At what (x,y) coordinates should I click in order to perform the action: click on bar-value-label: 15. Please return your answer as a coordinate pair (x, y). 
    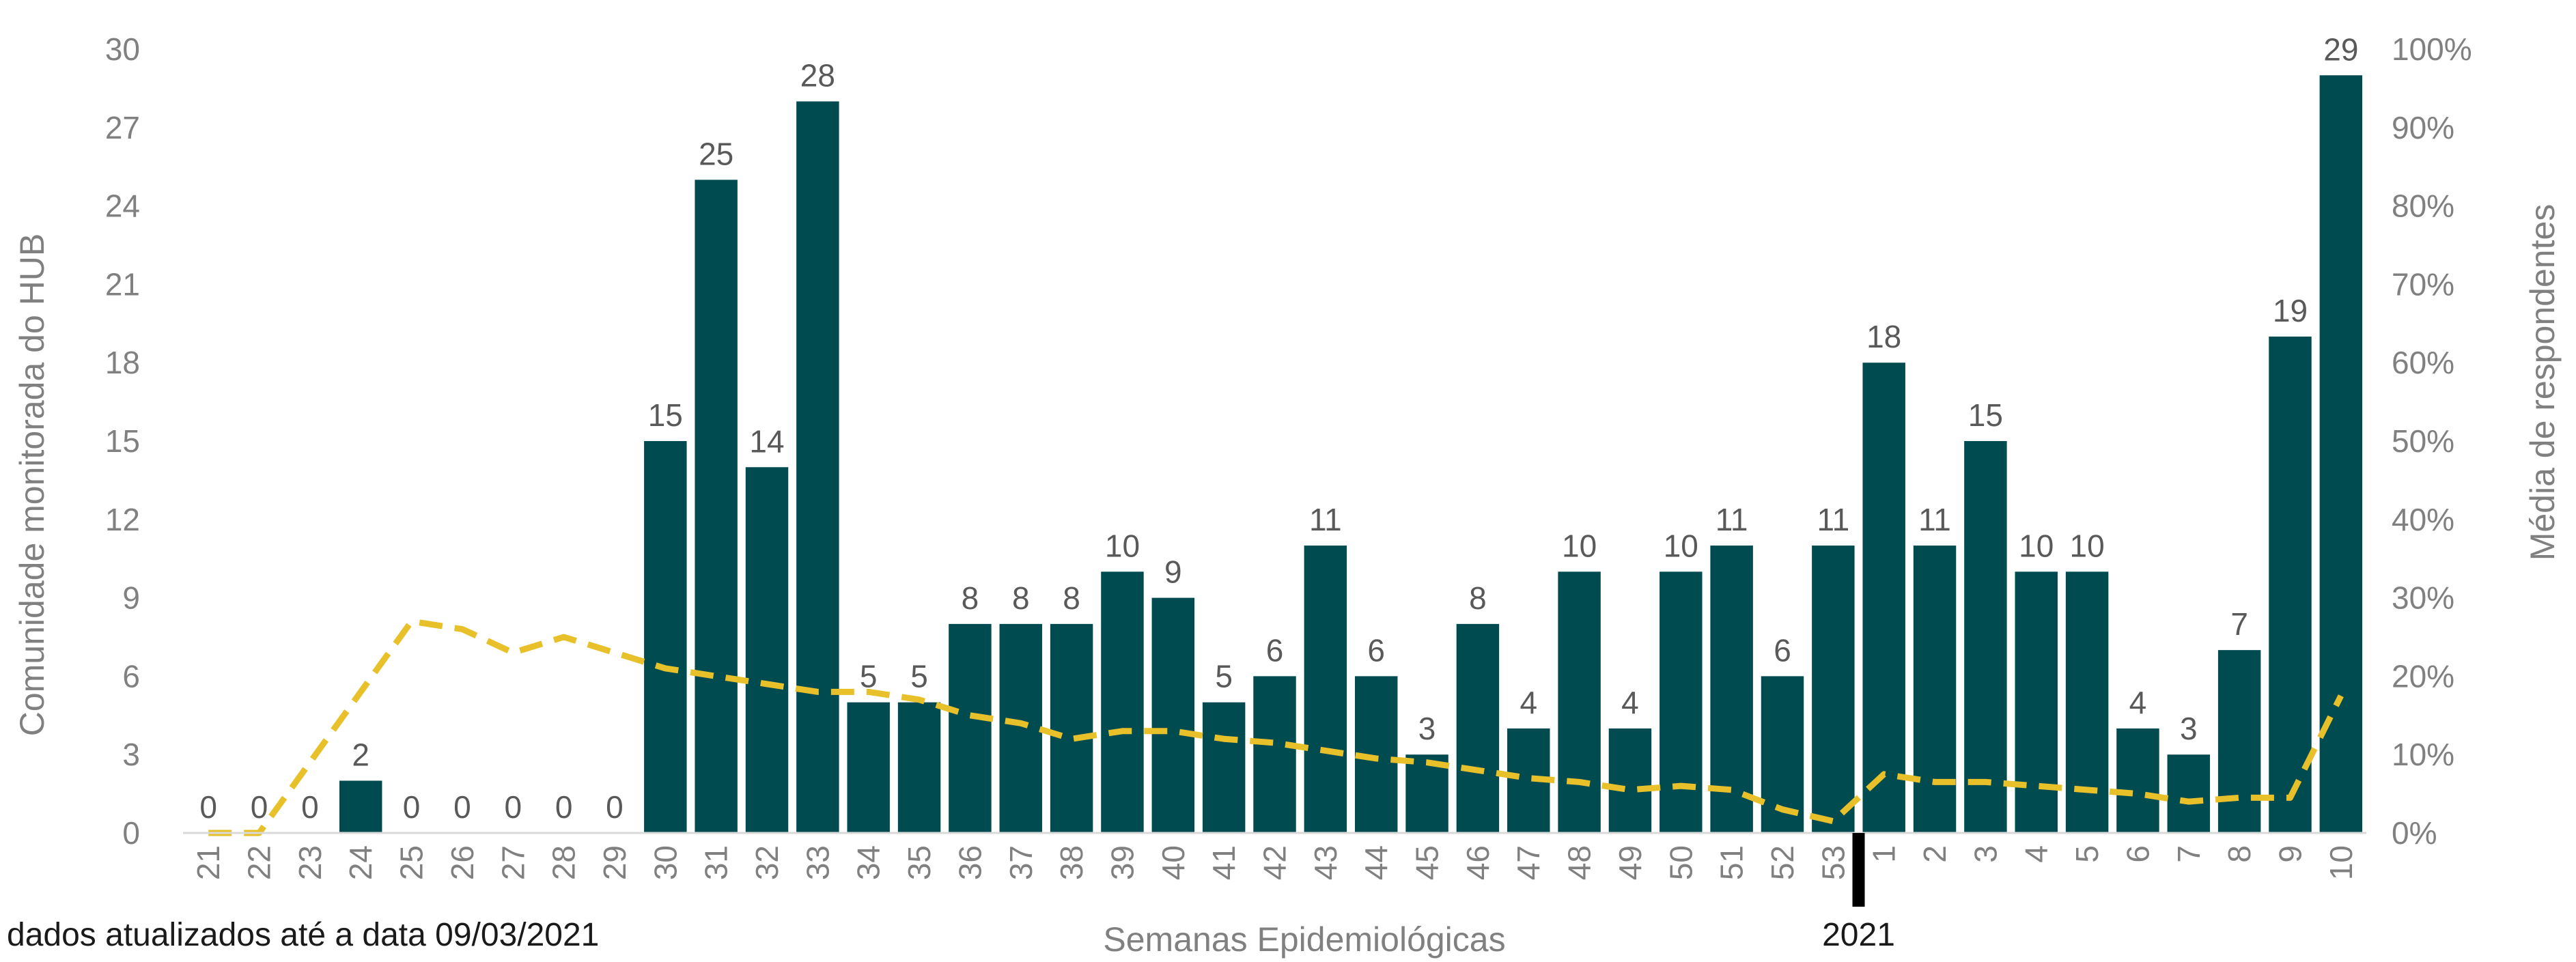
    Looking at the image, I should click on (665, 415).